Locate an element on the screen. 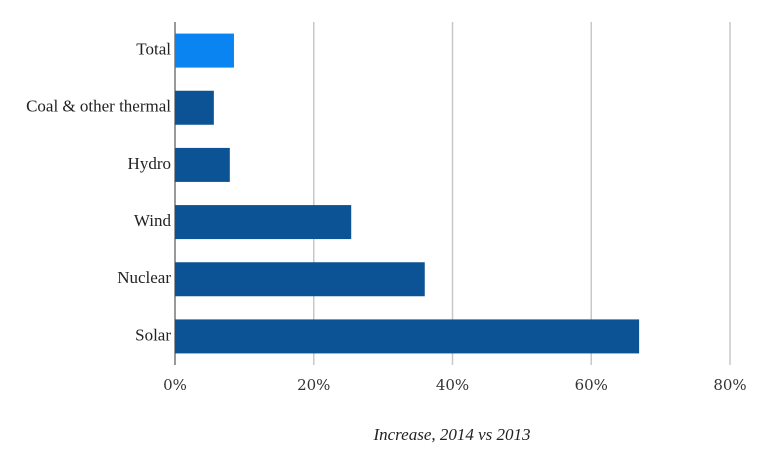 Image resolution: width=772 pixels, height=458 pixels. y-tick-label: Coal & other thermal is located at coordinates (98, 106).